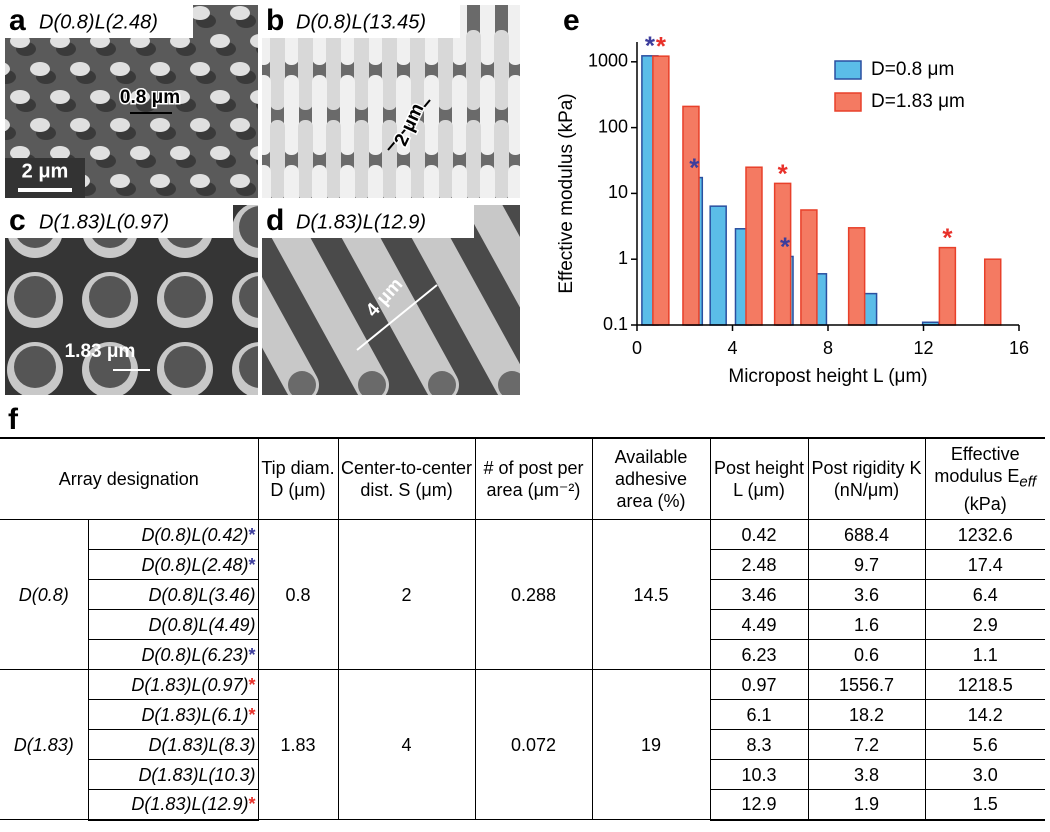 This screenshot has height=832, width=1050. I want to click on designation-cell: D(0.8)L(6.23)*, so click(173, 654).